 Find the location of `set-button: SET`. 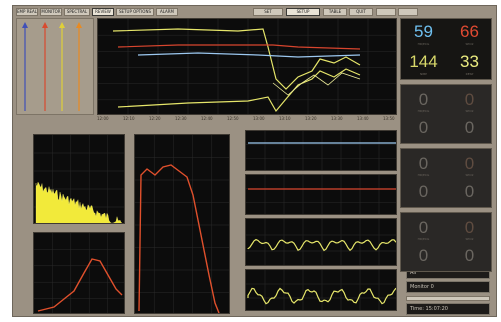

set-button: SET is located at coordinates (268, 12).